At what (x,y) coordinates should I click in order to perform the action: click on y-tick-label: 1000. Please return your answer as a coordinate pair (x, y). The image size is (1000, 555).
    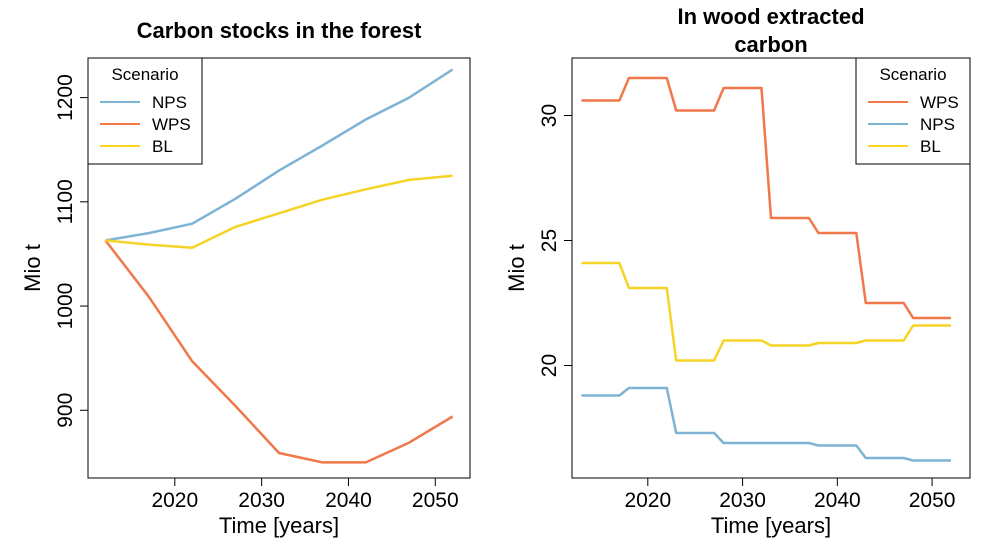
    Looking at the image, I should click on (65, 306).